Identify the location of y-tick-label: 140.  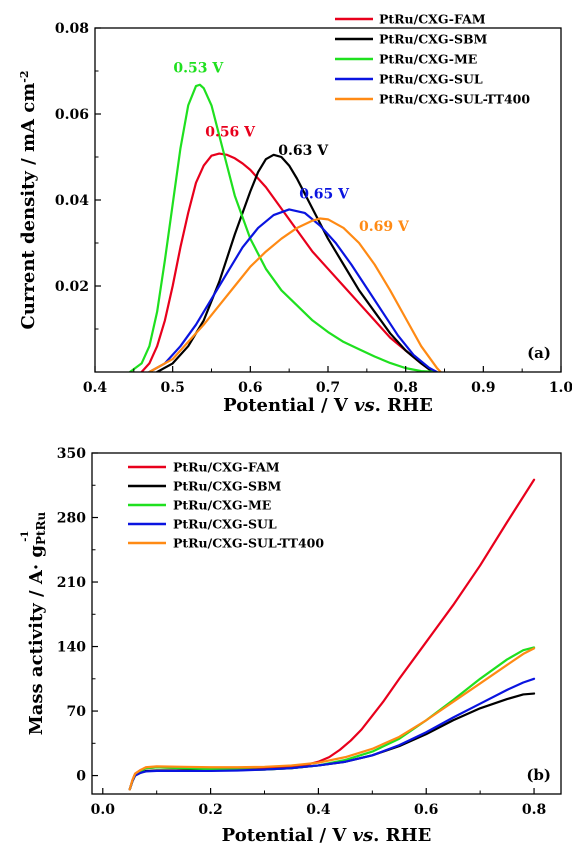
(71, 648).